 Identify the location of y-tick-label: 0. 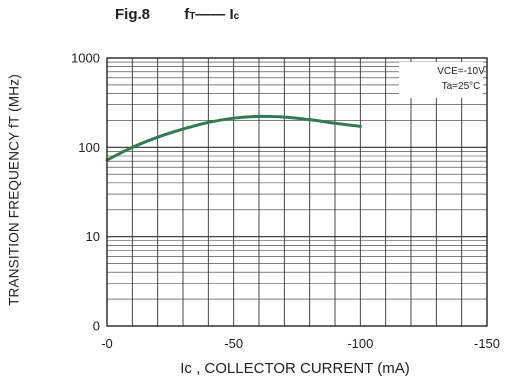
(96, 326).